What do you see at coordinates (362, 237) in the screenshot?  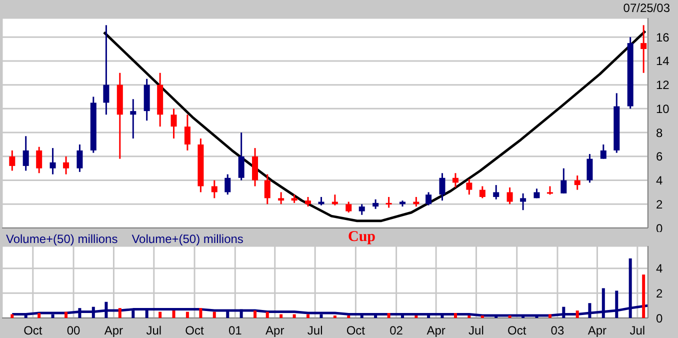 I see `text: Cup` at bounding box center [362, 237].